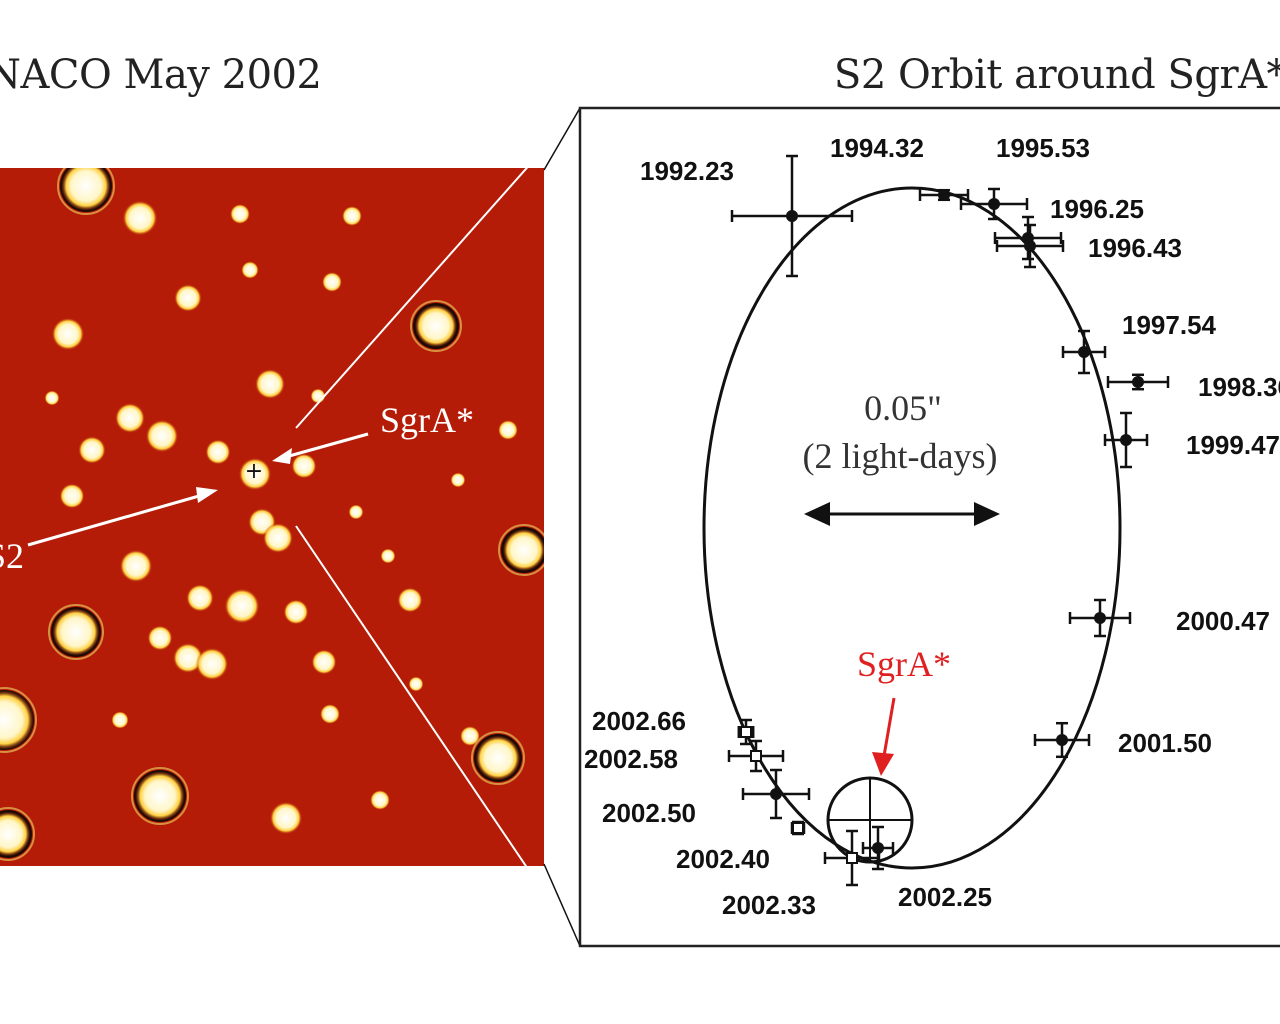 The height and width of the screenshot is (1024, 1280). What do you see at coordinates (639, 721) in the screenshot?
I see `epoch-label-2002-66: 2002.66` at bounding box center [639, 721].